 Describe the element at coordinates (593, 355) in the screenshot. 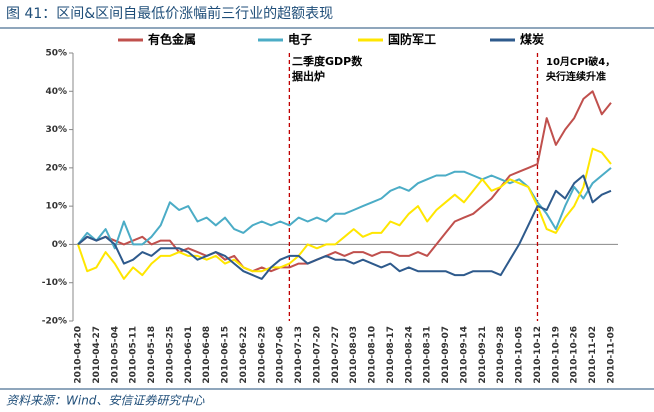

I see `x-tick-label: 2010-11-02` at that location.